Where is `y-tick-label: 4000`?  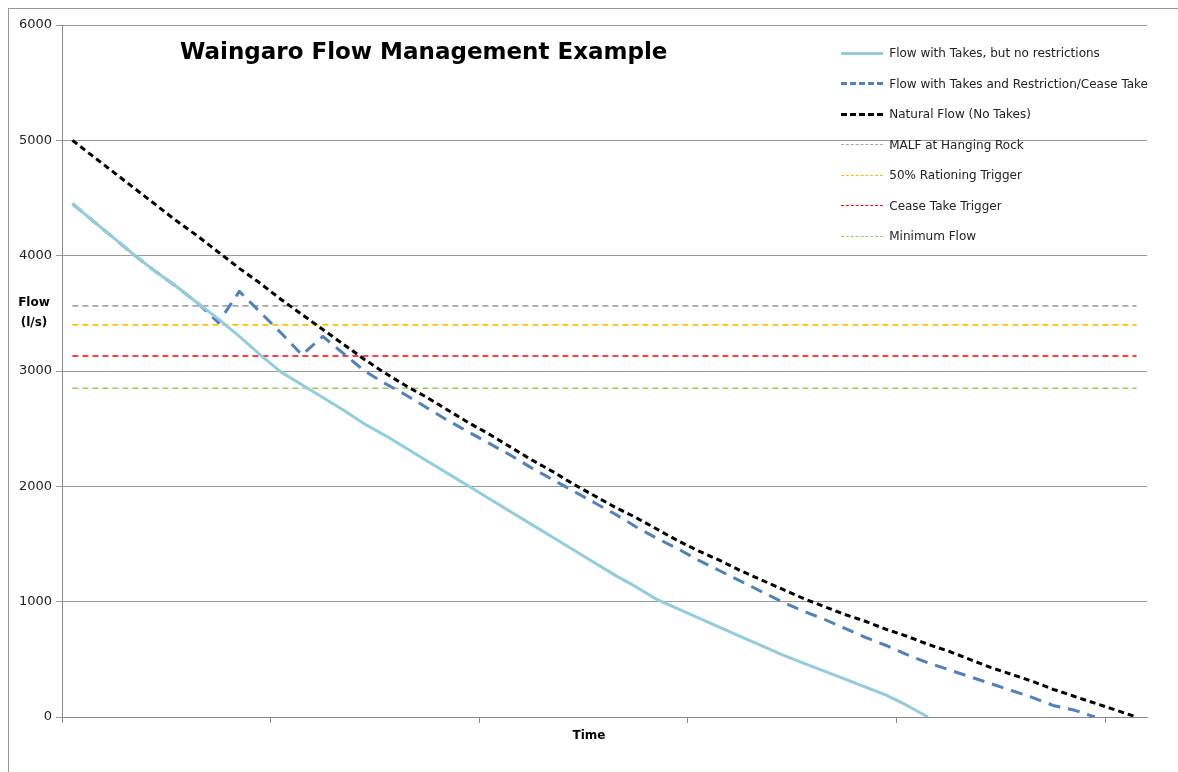
y-tick-label: 4000 is located at coordinates (35, 255).